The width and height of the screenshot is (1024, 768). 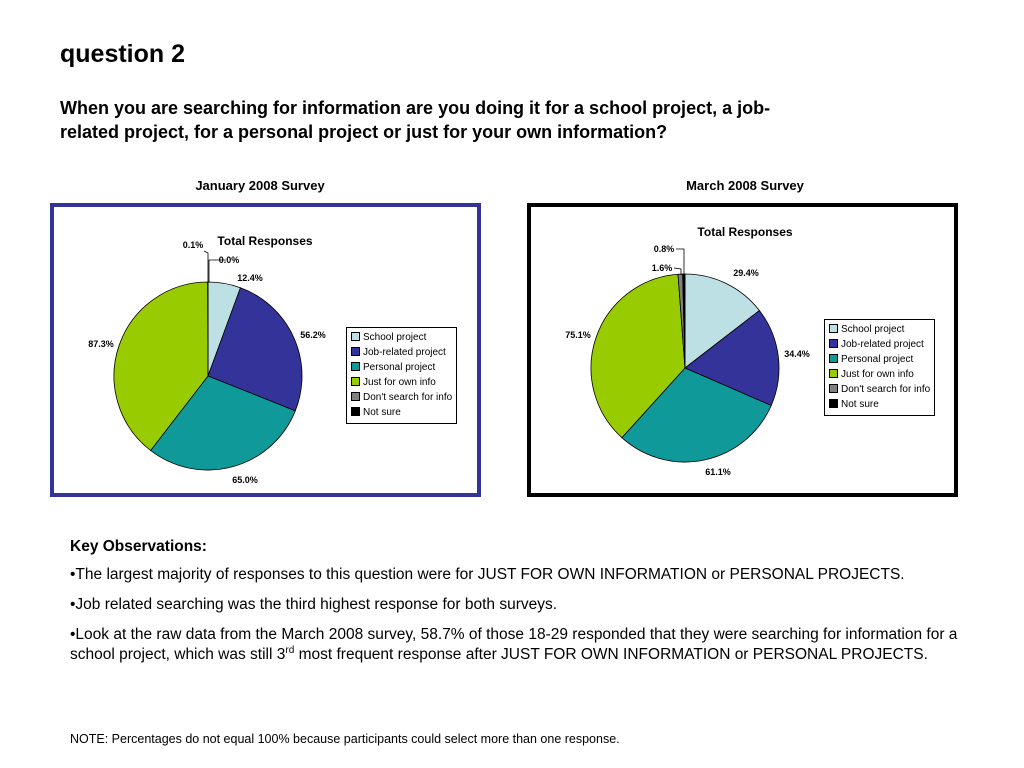 What do you see at coordinates (250, 278) in the screenshot?
I see `data-label-school-project: 12.4%` at bounding box center [250, 278].